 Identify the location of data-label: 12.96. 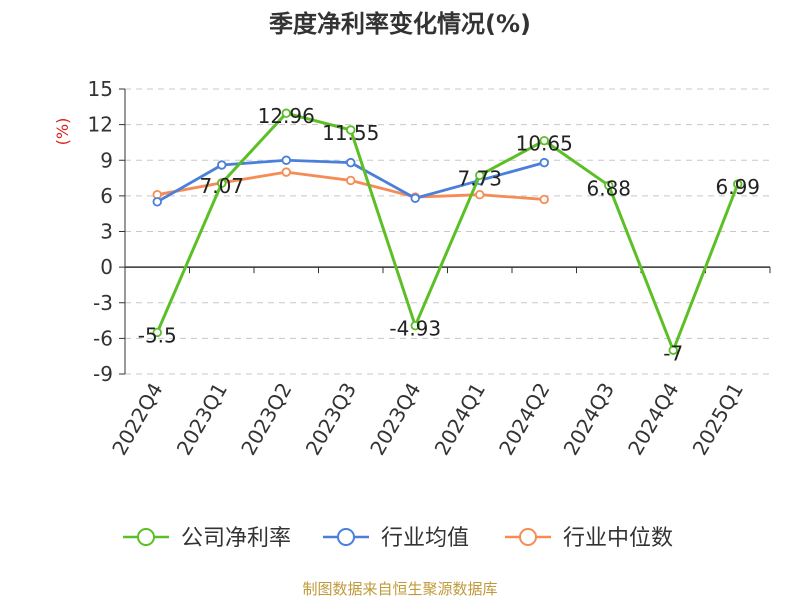
(286, 116).